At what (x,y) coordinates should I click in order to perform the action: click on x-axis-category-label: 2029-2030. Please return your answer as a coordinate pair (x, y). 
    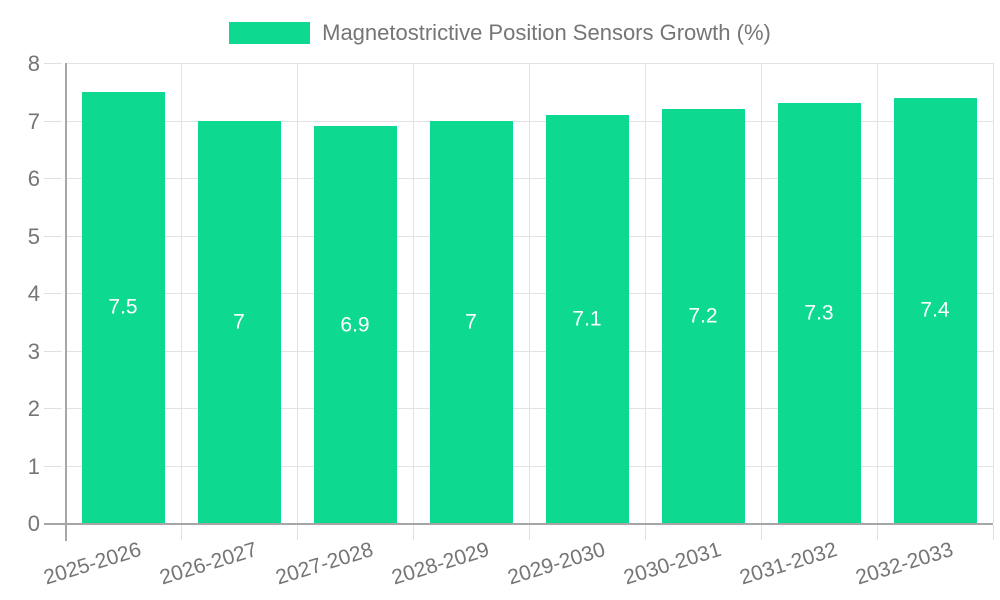
    Looking at the image, I should click on (556, 564).